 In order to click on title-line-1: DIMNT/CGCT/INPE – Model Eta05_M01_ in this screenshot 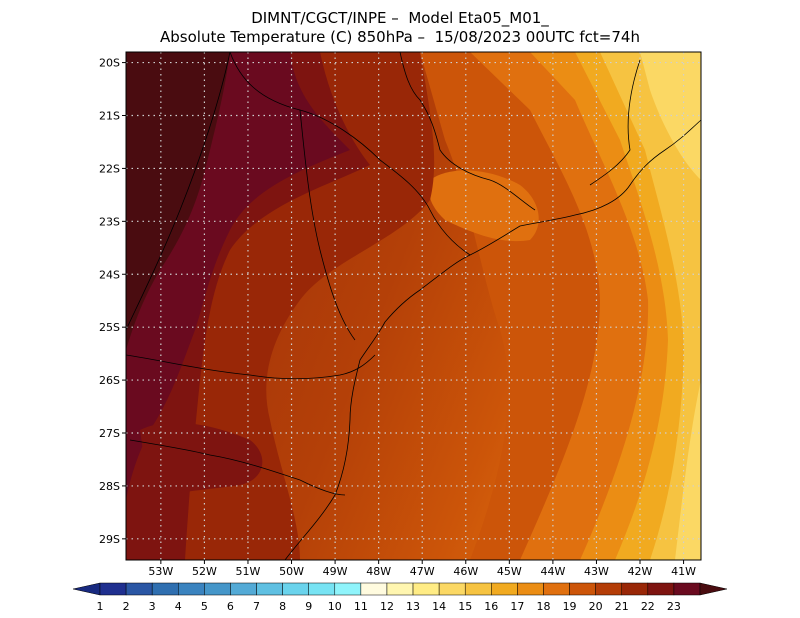, I will do `click(400, 18)`.